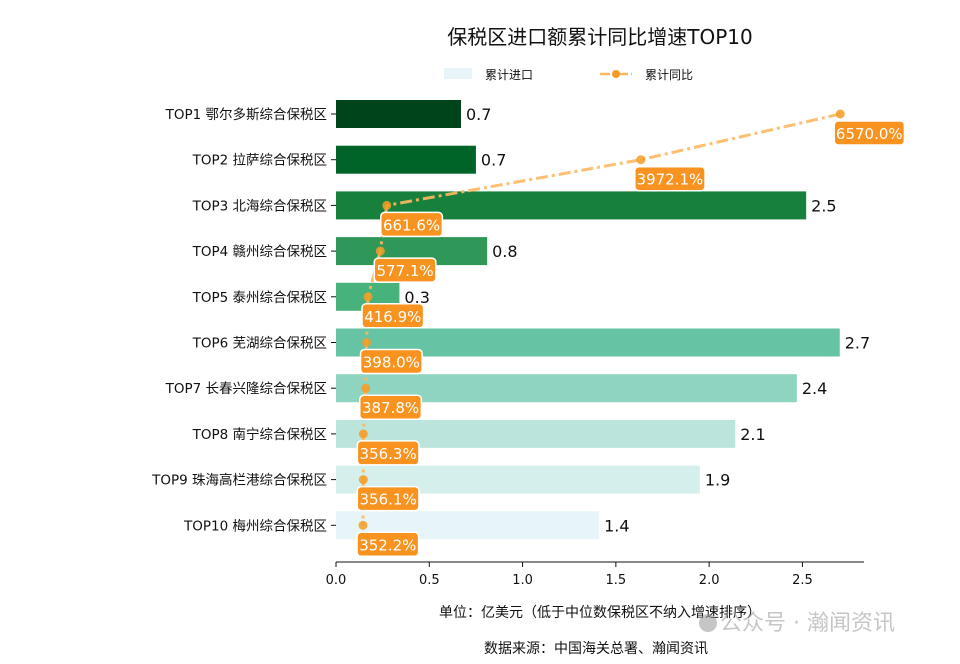 The image size is (960, 664). I want to click on y-tick-label: TOP5 泰州综合保税区, so click(259, 298).